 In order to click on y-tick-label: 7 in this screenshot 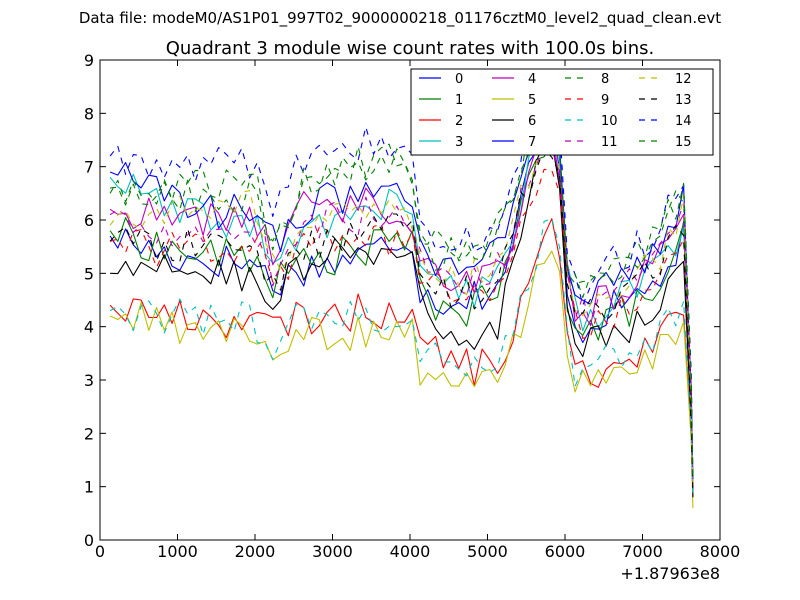, I will do `click(89, 167)`.